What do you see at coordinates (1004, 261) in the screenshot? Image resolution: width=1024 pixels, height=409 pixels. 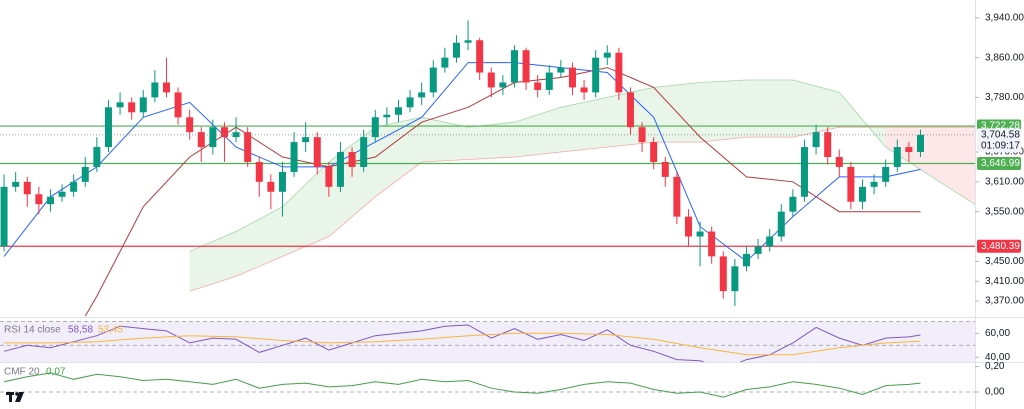 I see `y-tick-label: 3,450.00` at bounding box center [1004, 261].